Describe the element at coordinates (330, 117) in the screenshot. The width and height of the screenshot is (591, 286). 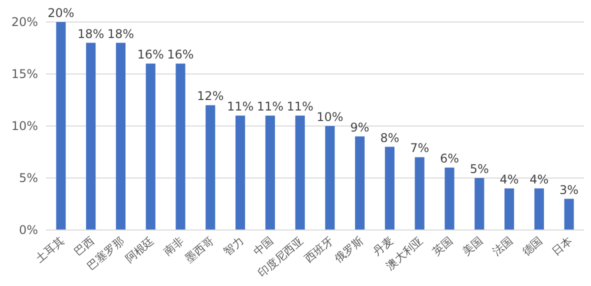
I see `data-label: 10%` at that location.